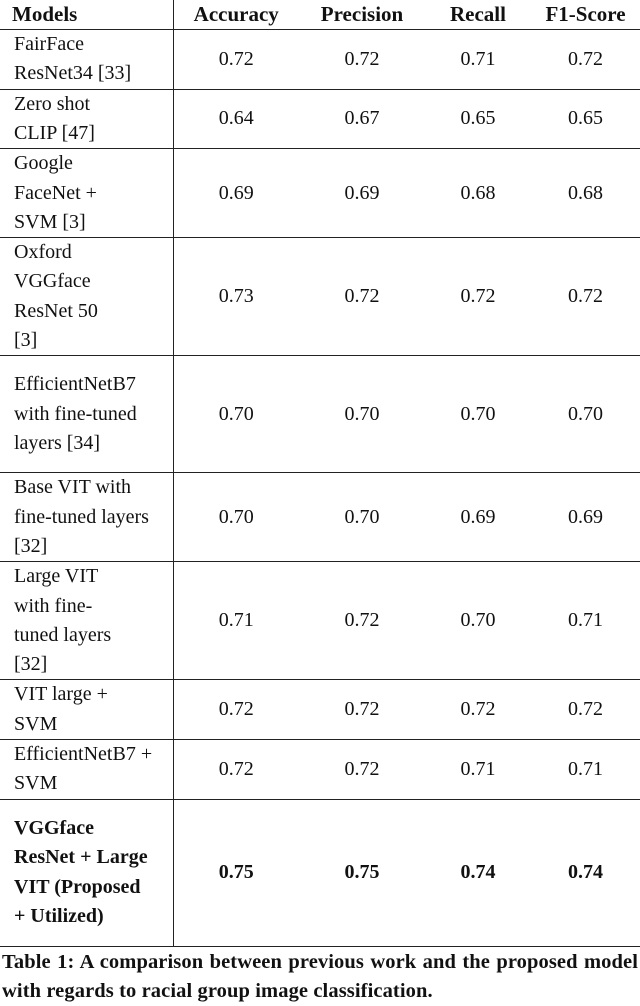 The image size is (640, 1006). I want to click on precision-cell: 0.75, so click(362, 873).